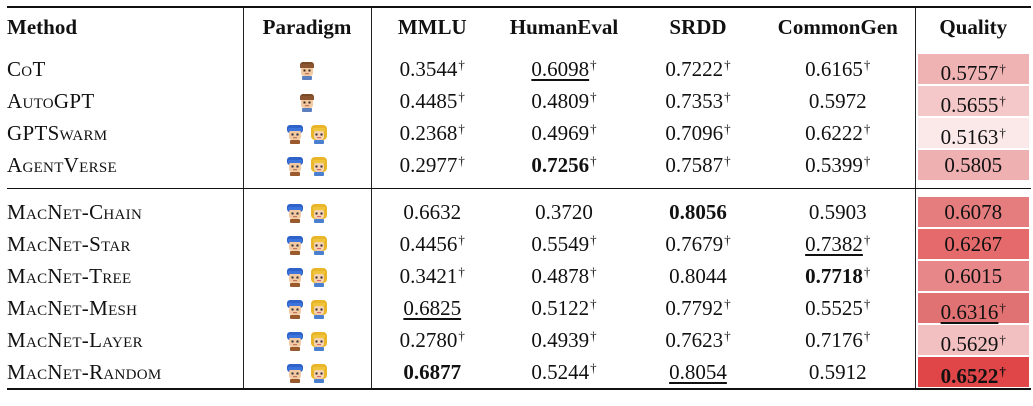  I want to click on humaneval-cell: 0.5244†, so click(564, 373).